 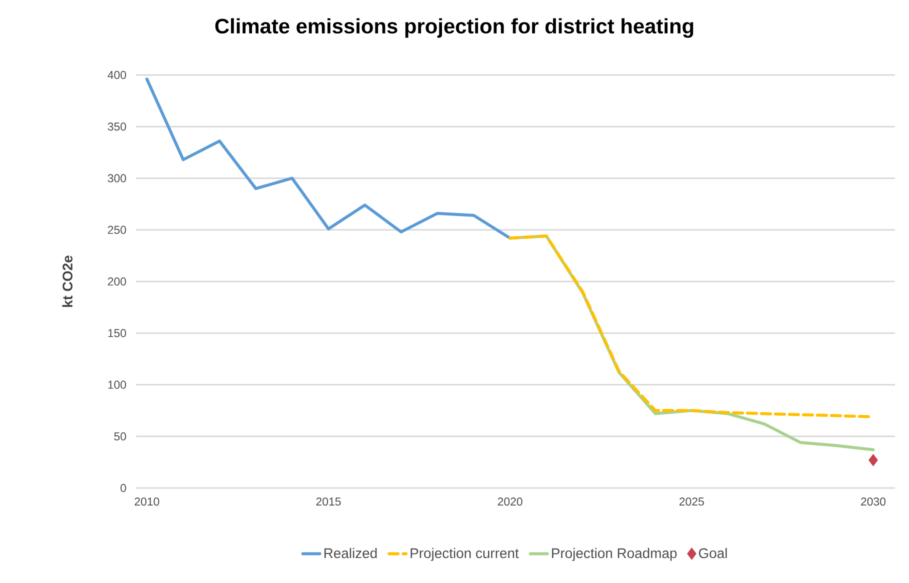 What do you see at coordinates (464, 554) in the screenshot?
I see `legend-label: Projection current` at bounding box center [464, 554].